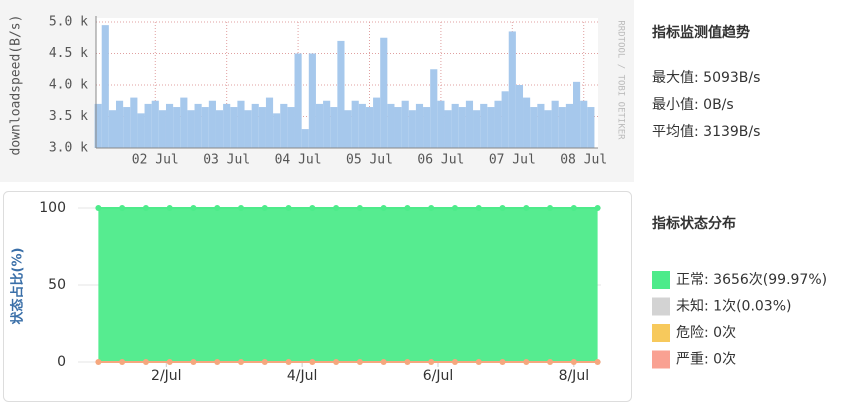 The image size is (848, 408). What do you see at coordinates (302, 376) in the screenshot?
I see `x-tick-label: 4/Jul` at bounding box center [302, 376].